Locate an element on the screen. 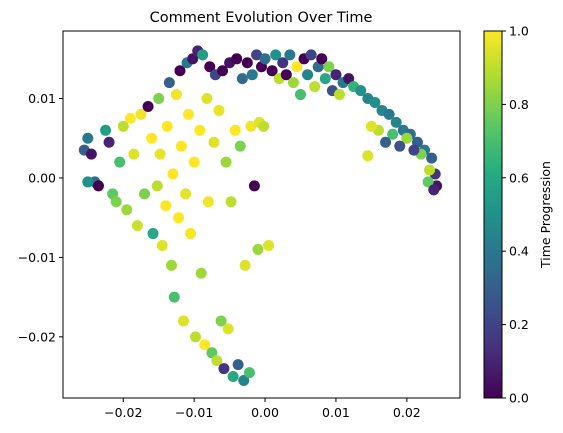 The height and width of the screenshot is (433, 563). colorbar-tick-label: 0.0 is located at coordinates (519, 398).